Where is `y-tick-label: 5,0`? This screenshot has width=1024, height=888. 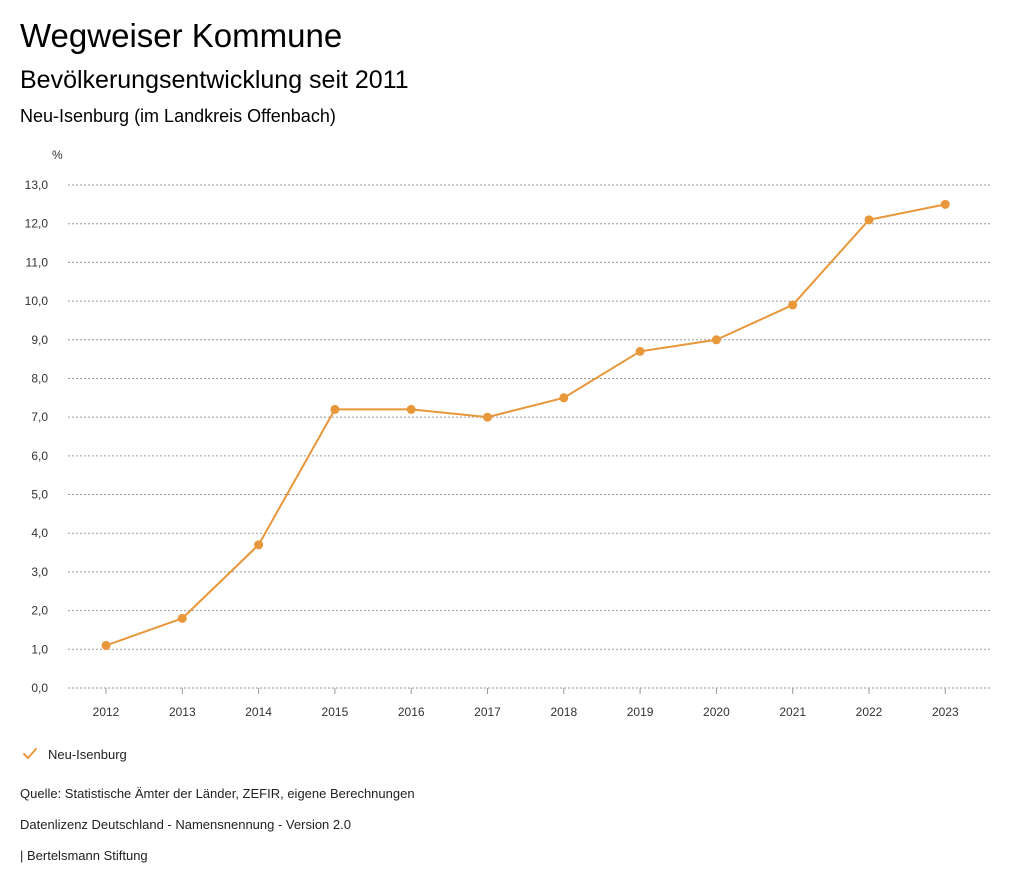 y-tick-label: 5,0 is located at coordinates (39, 495).